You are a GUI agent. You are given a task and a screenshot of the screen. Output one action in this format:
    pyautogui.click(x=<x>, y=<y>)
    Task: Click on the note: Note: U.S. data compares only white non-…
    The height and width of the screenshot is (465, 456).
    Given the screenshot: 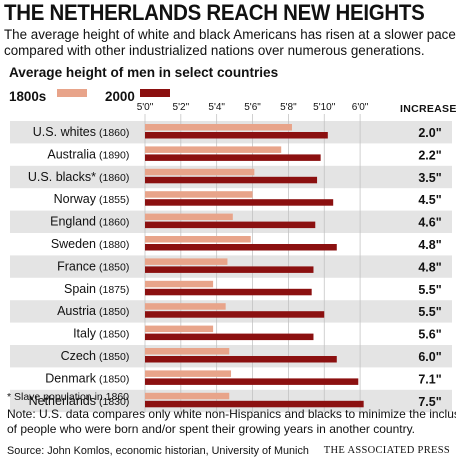 What is the action you would take?
    pyautogui.click(x=231, y=422)
    